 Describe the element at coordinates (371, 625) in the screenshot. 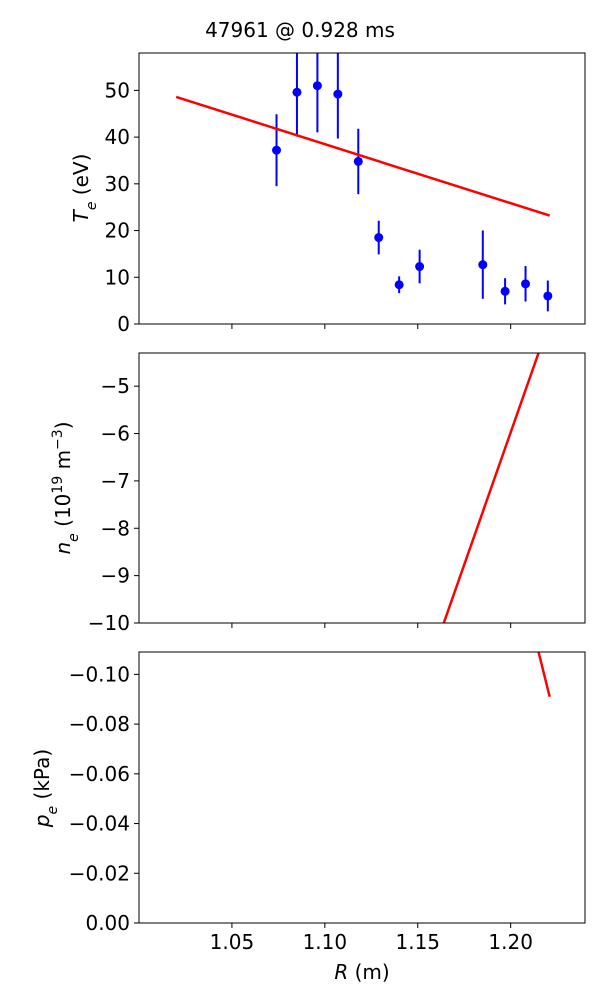

I see `ne-xticks` at that location.